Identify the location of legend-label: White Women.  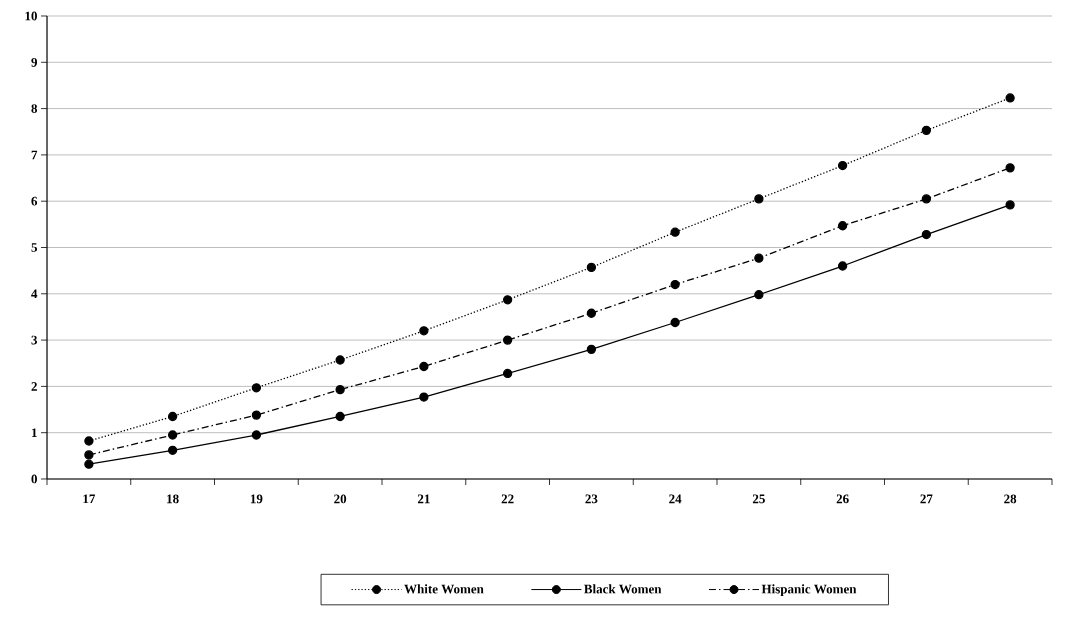
(444, 589).